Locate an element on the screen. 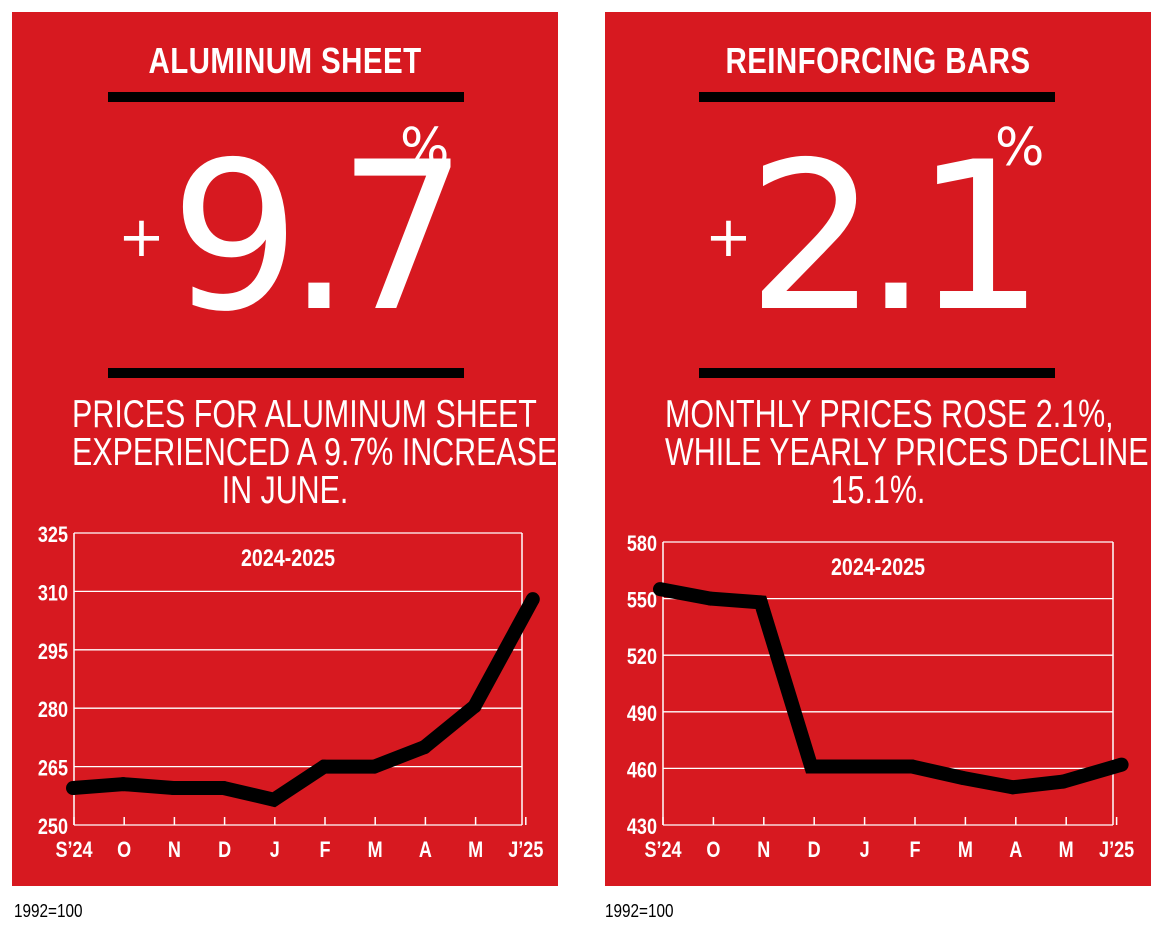  y-tick-label: 430 is located at coordinates (642, 827).